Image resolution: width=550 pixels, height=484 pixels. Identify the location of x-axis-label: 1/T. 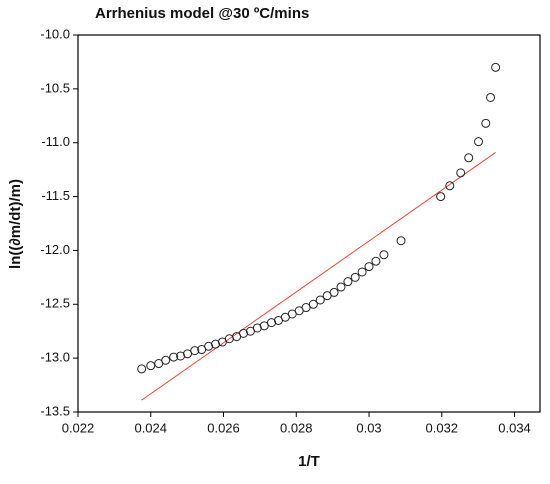
(309, 461).